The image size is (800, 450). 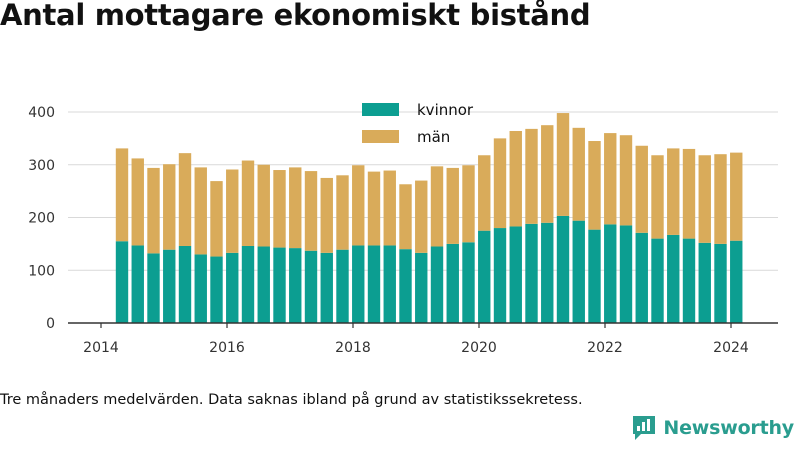 What do you see at coordinates (731, 348) in the screenshot?
I see `x-tick-label: 2024` at bounding box center [731, 348].